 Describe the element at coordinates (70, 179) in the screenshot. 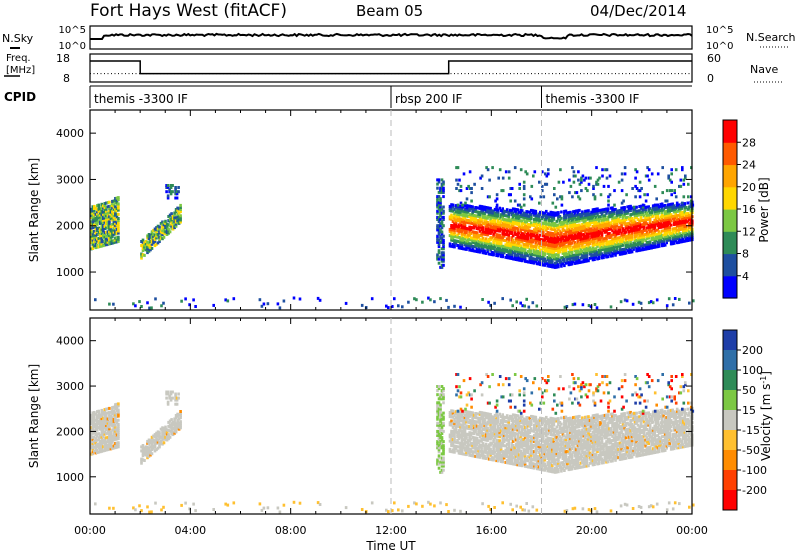

I see `y-tick-label: 3000` at that location.